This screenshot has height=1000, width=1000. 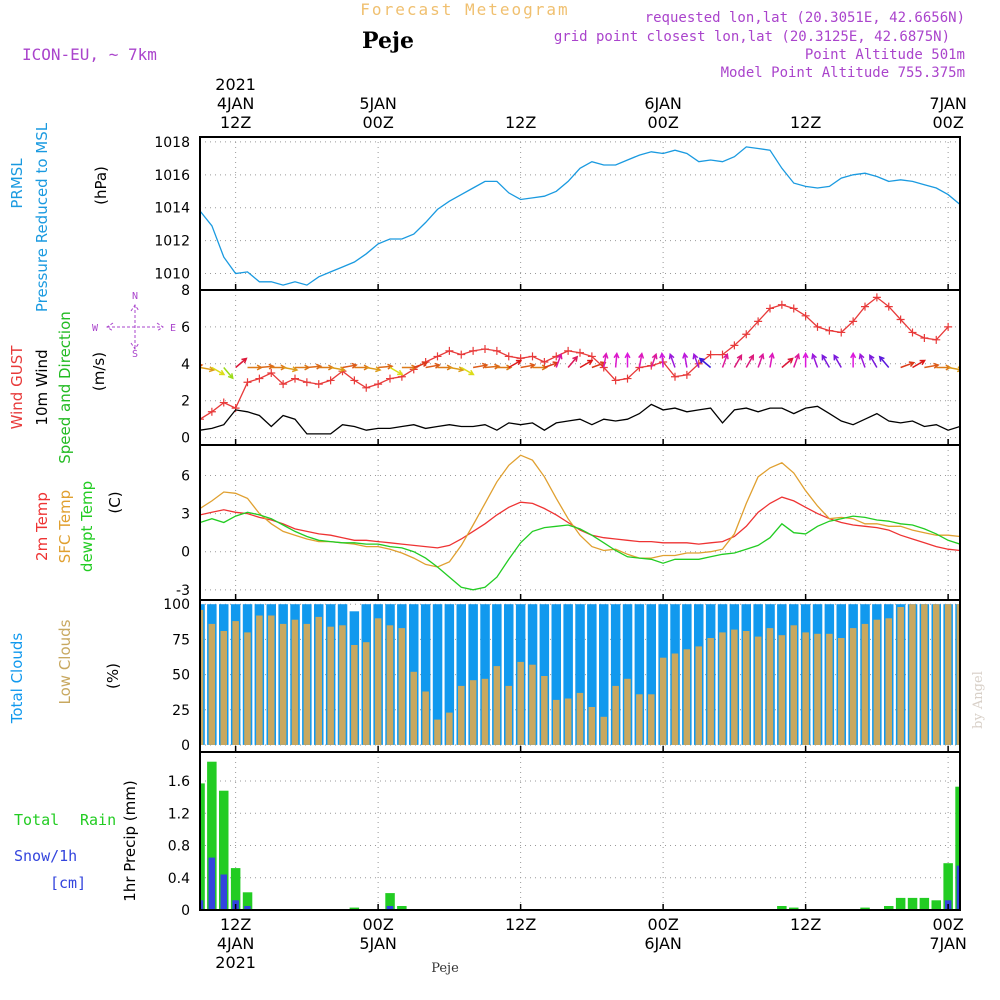 I want to click on top-tick-label: 00Z, so click(x=377, y=122).